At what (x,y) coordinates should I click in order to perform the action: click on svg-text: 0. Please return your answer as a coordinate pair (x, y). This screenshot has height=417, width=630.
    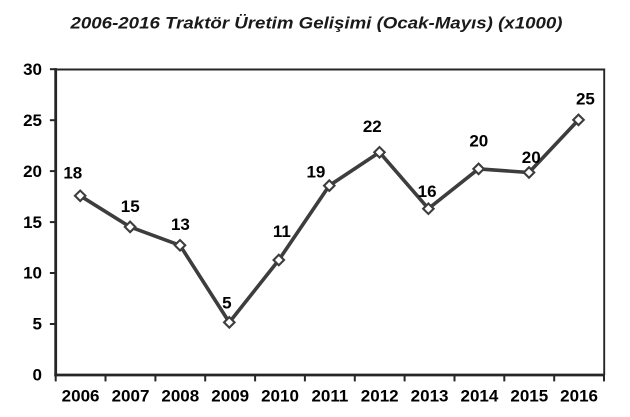
    Looking at the image, I should click on (37, 375).